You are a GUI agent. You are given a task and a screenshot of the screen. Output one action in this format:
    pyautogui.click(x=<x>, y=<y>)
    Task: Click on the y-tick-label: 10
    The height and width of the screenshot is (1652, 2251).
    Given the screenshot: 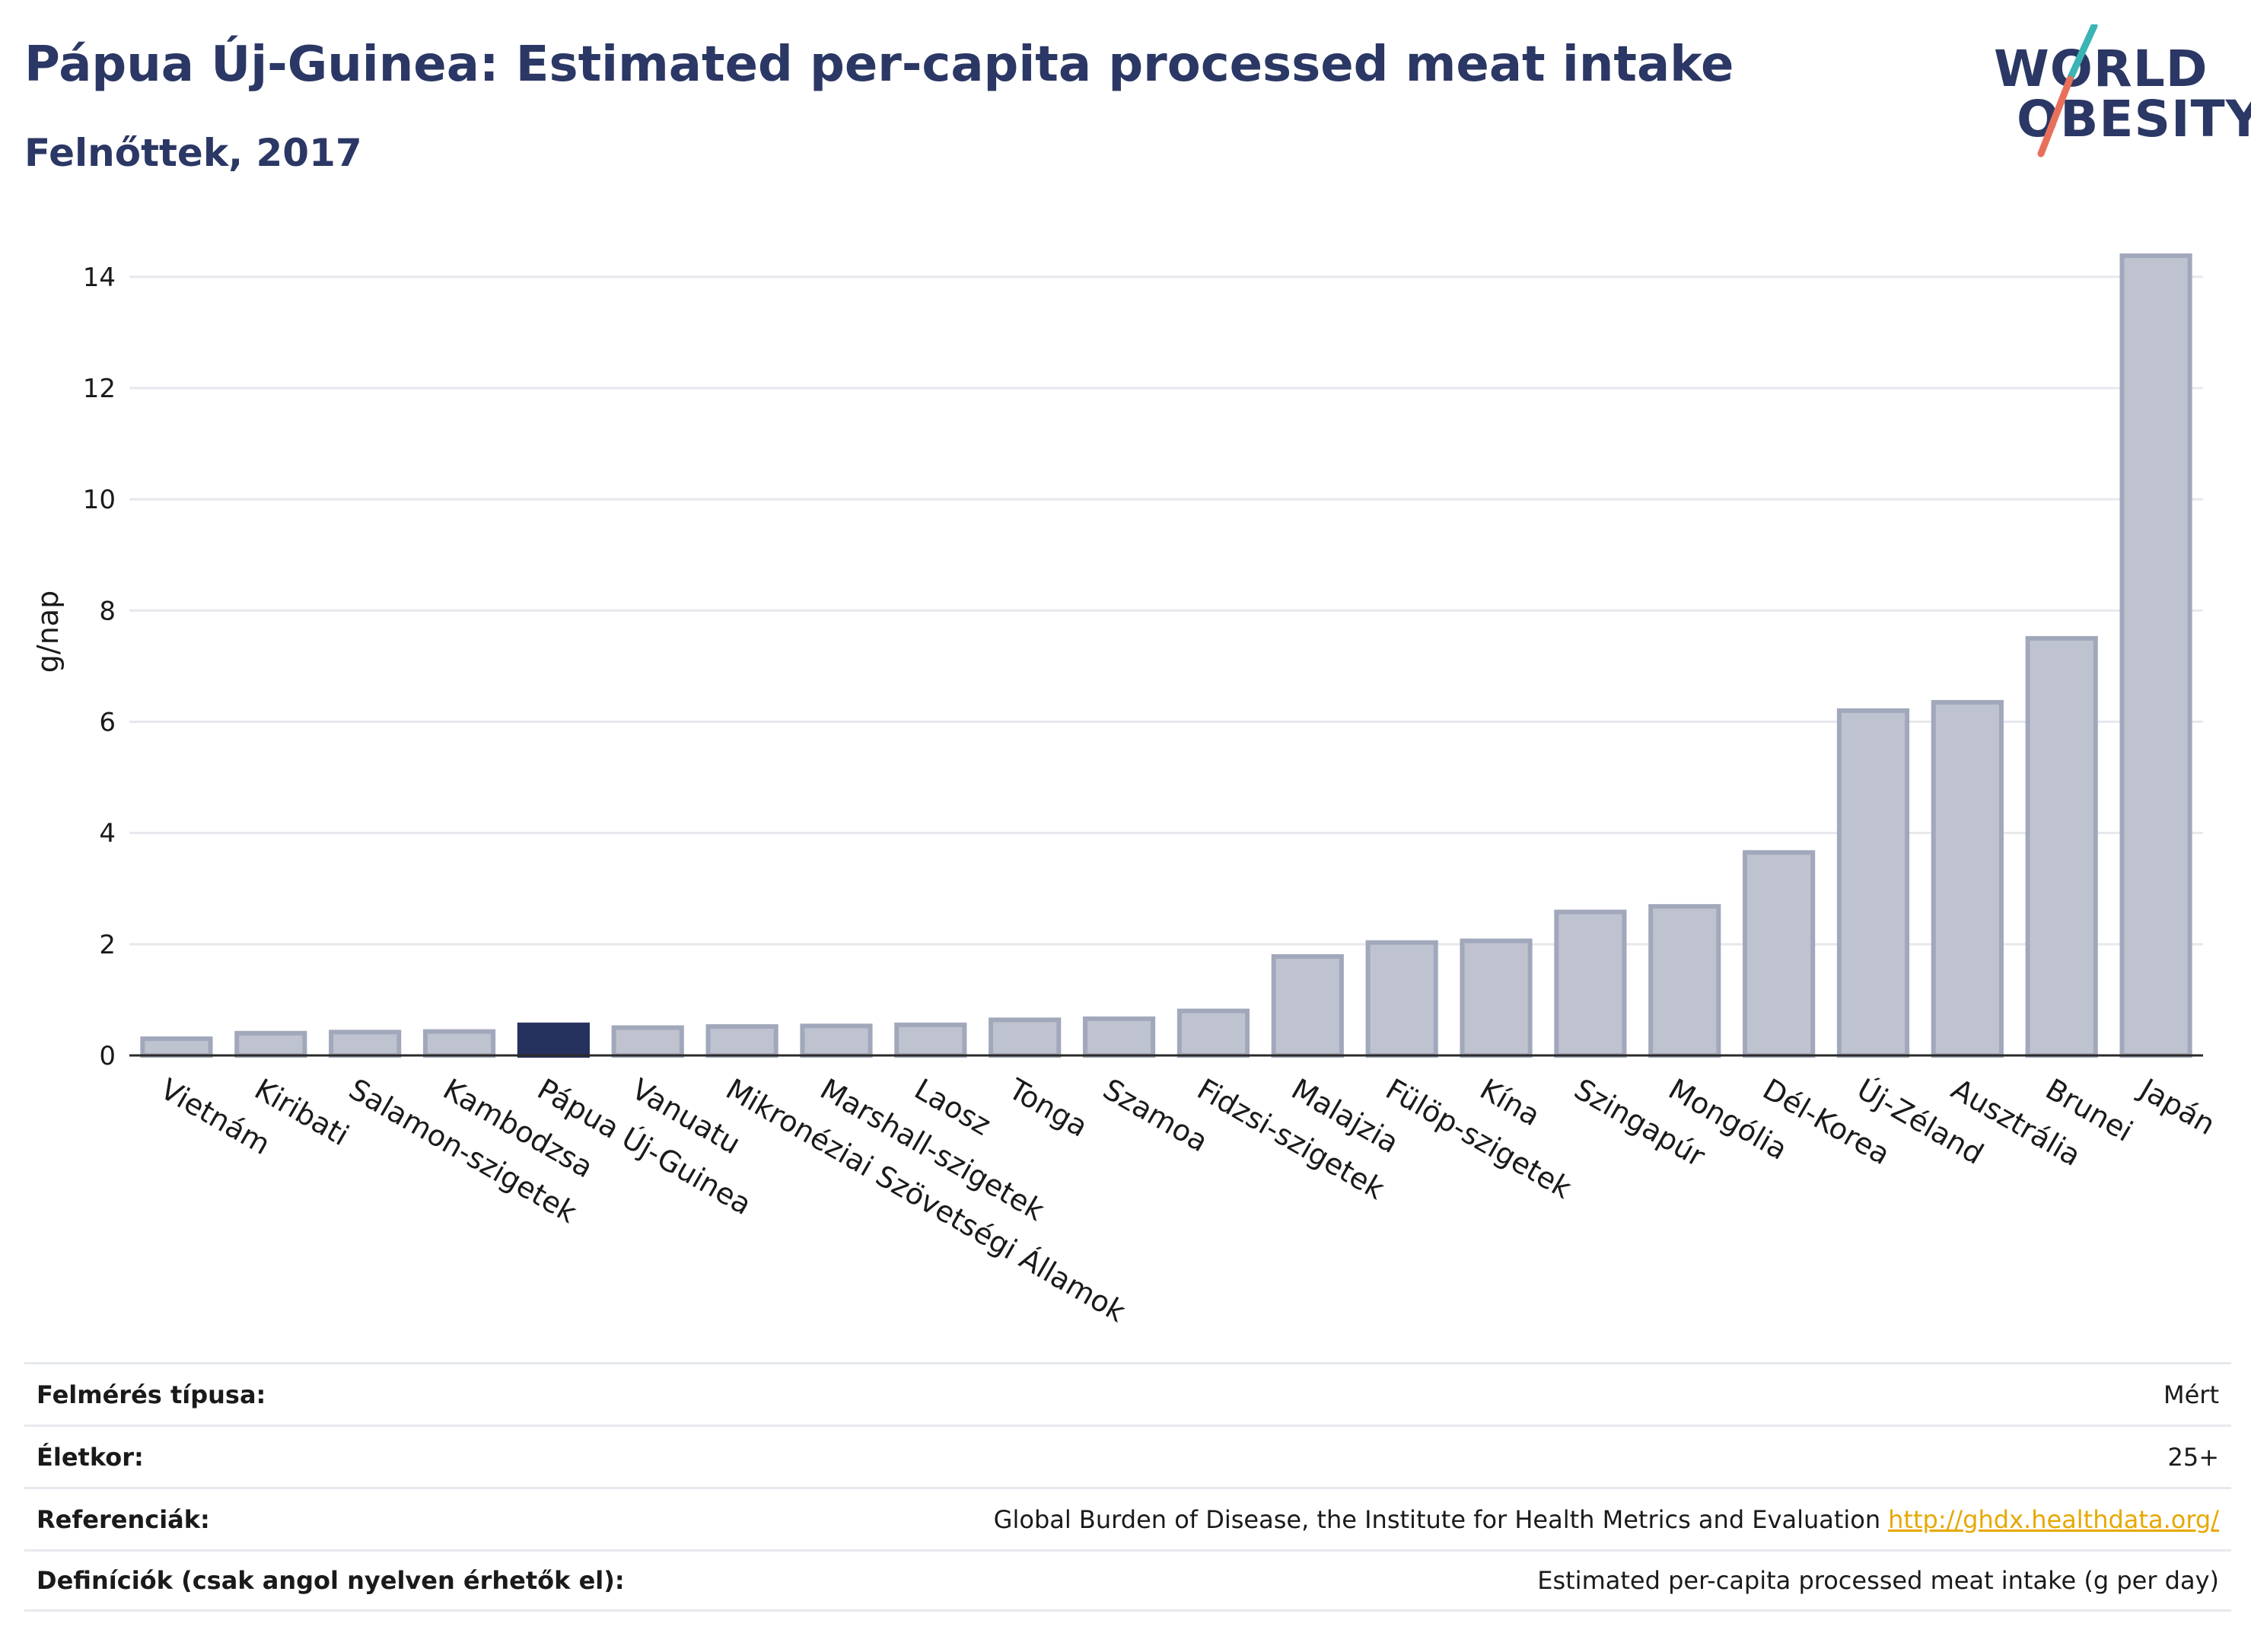 What is the action you would take?
    pyautogui.click(x=99, y=500)
    